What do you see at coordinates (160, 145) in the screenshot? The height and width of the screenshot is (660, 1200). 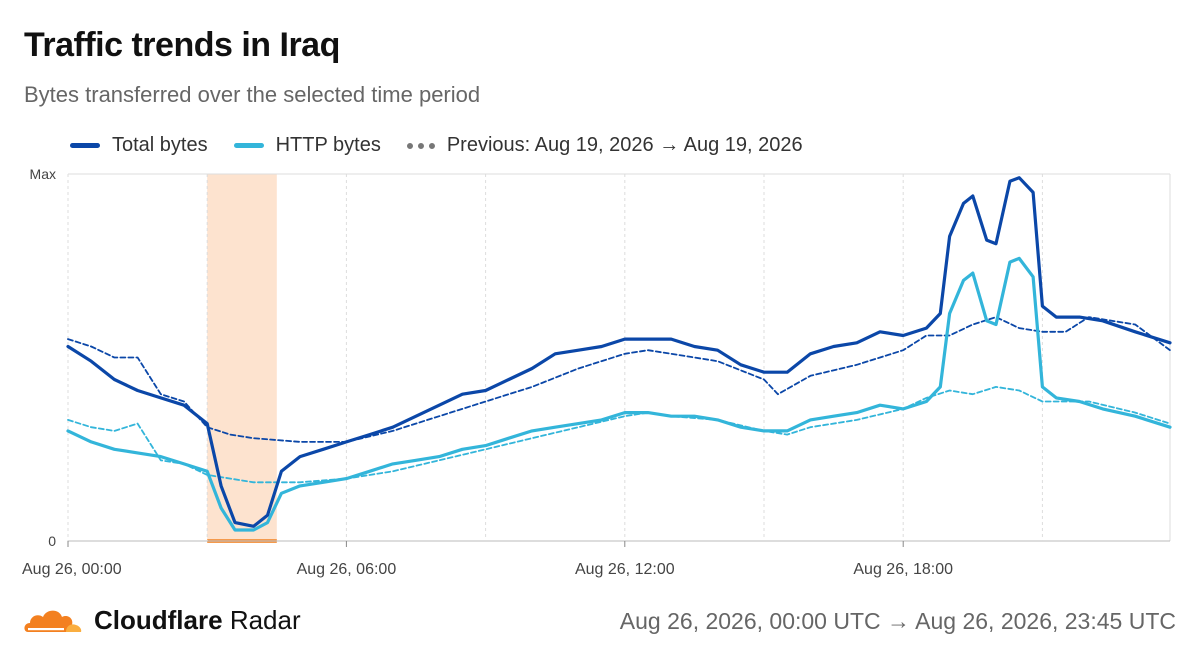 I see `legend-label-total: Total bytes` at bounding box center [160, 145].